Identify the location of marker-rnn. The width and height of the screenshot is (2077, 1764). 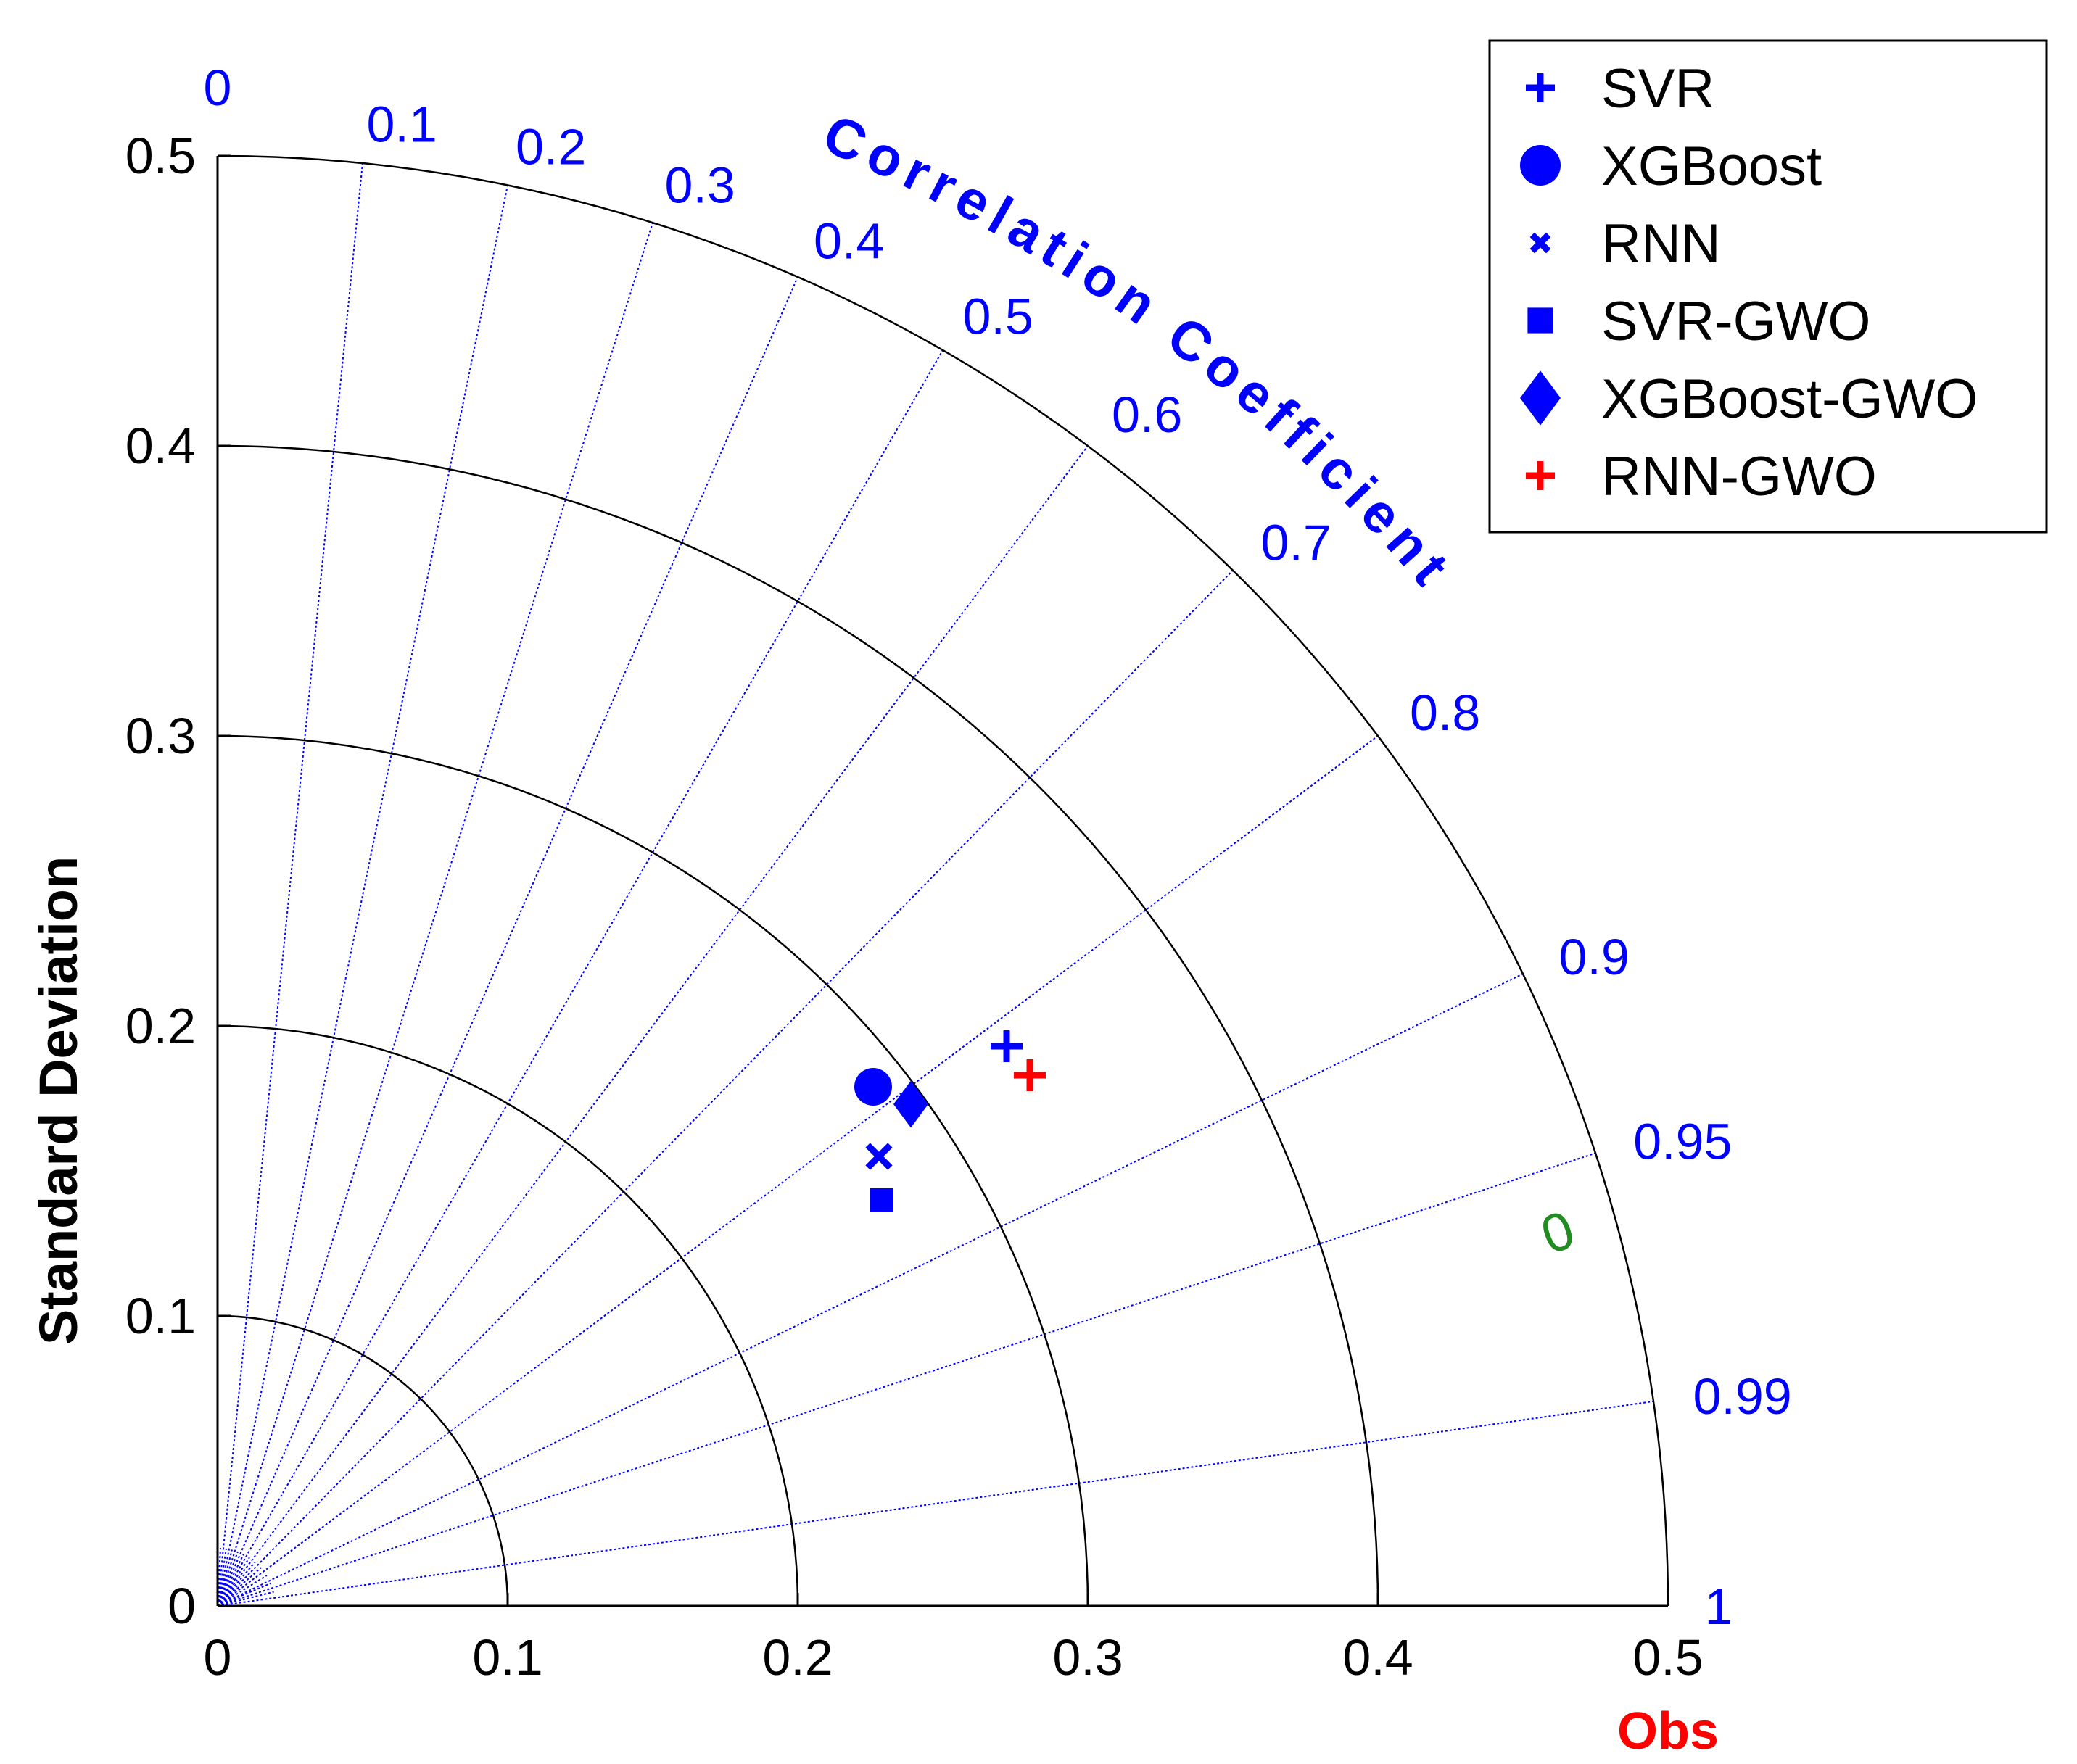
(879, 1156).